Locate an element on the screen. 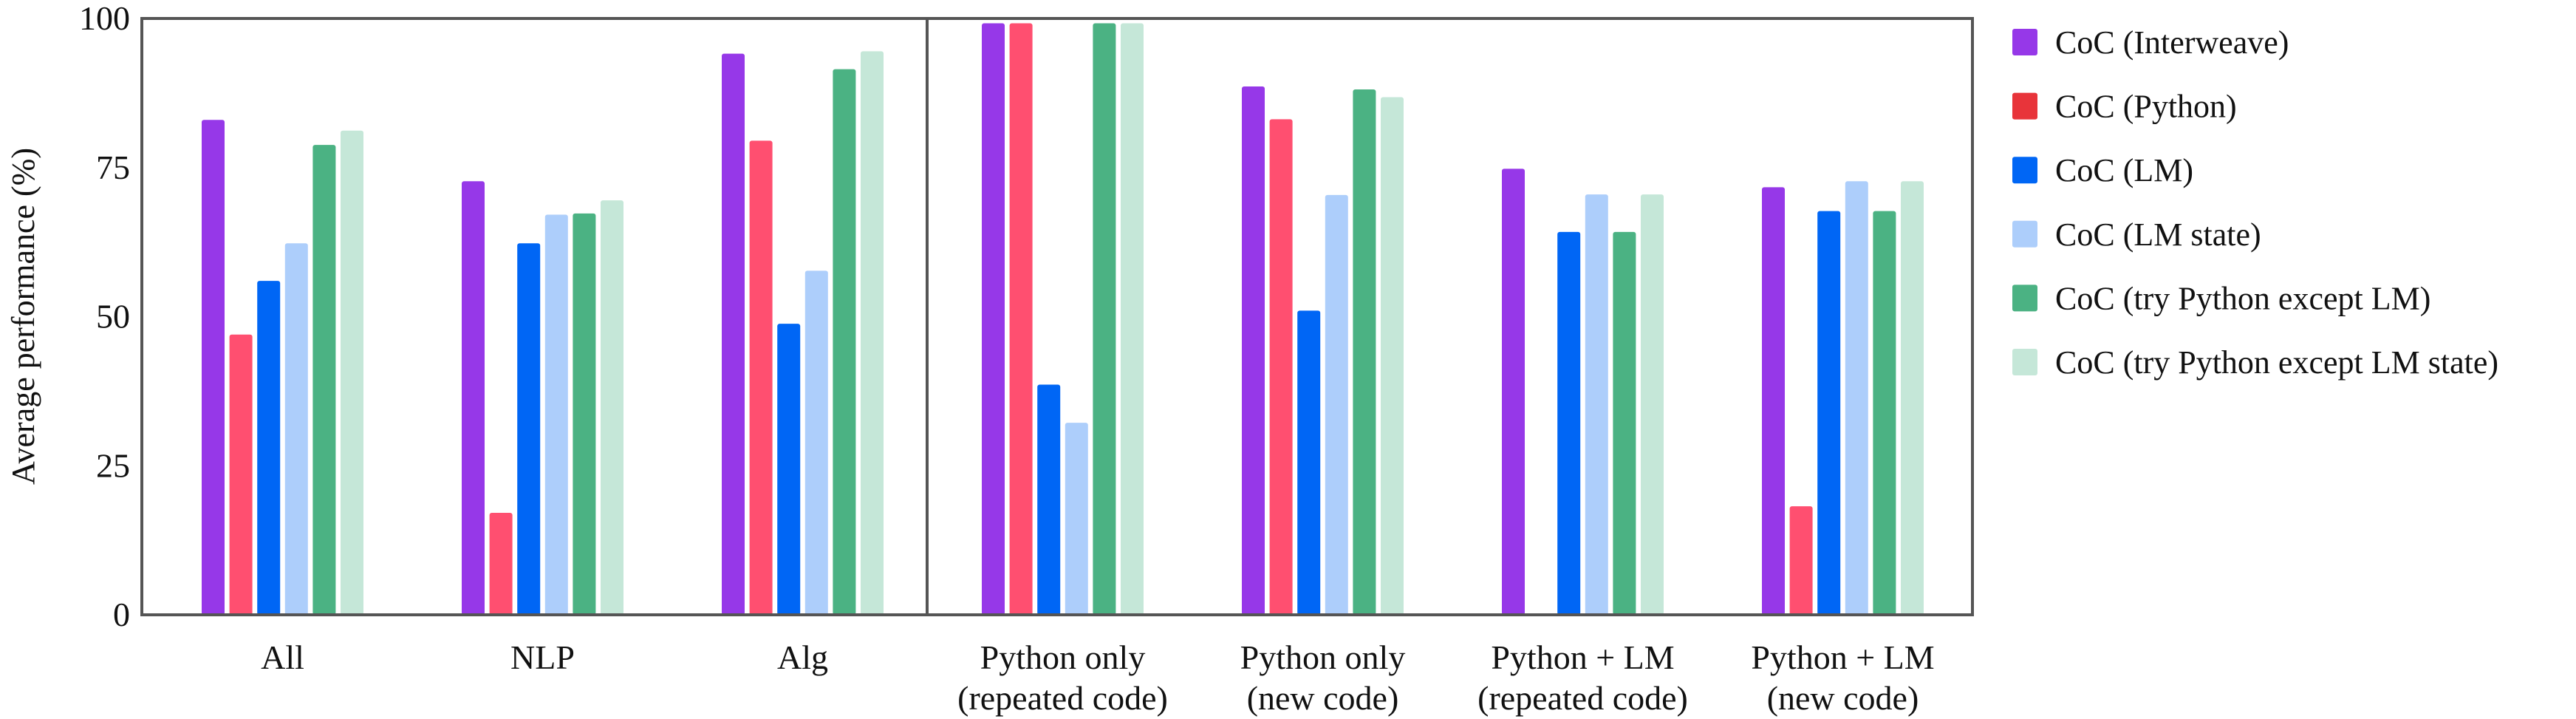  y-axis-title: Average performance (%) is located at coordinates (23, 316).